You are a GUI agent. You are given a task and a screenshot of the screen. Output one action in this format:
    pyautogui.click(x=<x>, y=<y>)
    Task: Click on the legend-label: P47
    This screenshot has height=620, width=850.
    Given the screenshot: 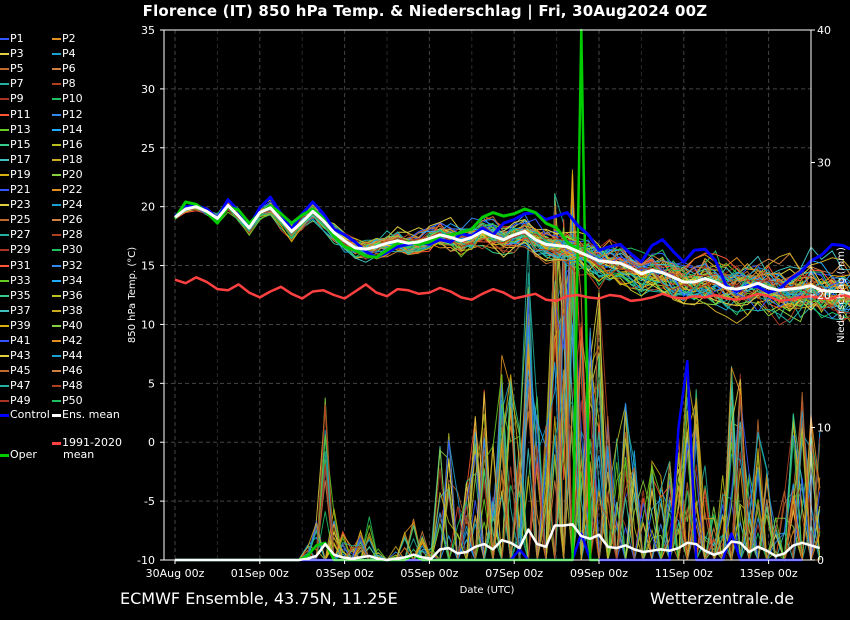 What is the action you would take?
    pyautogui.click(x=20, y=386)
    